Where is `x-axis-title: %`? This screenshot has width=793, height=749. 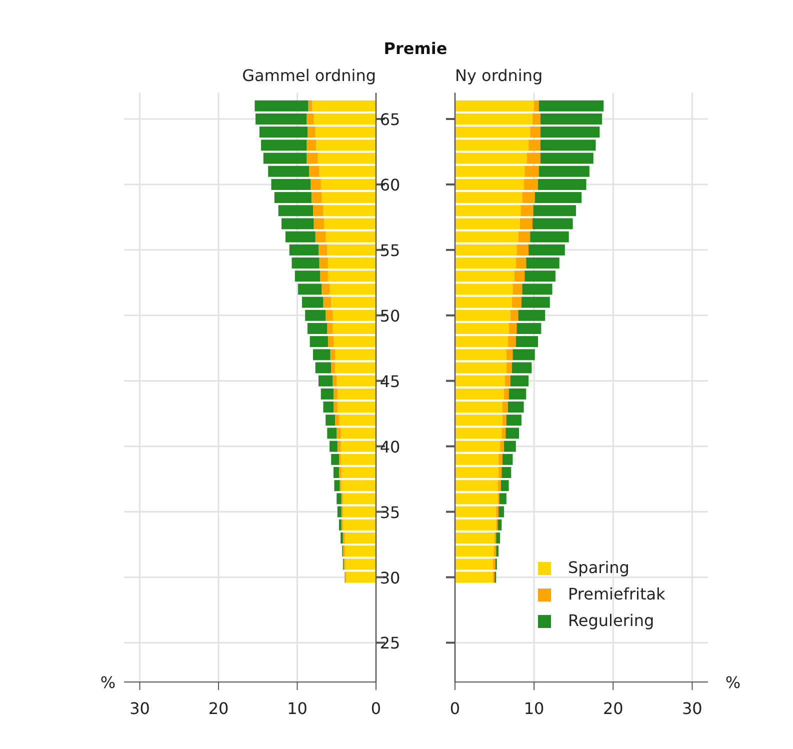 x-axis-title: % is located at coordinates (733, 682).